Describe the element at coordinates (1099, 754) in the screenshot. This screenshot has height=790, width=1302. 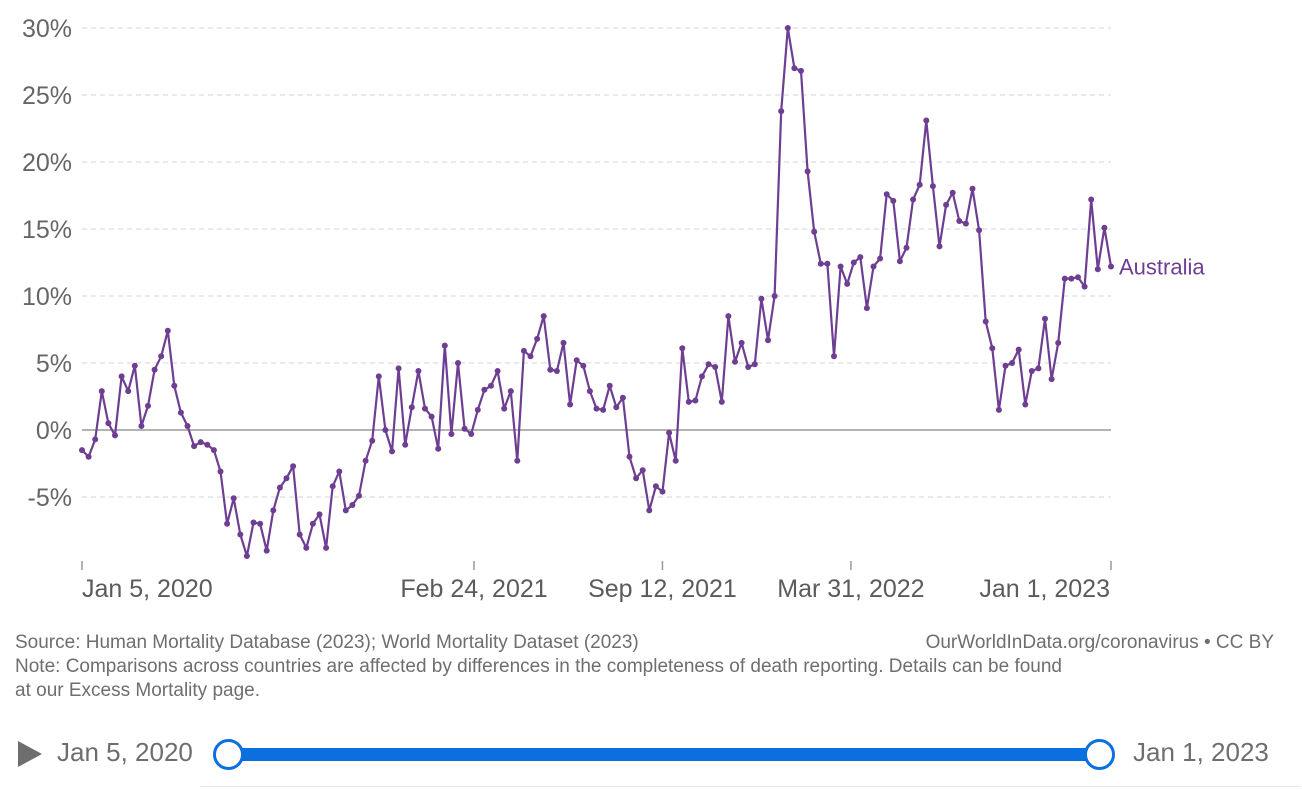
I see `timeline-end-handle` at that location.